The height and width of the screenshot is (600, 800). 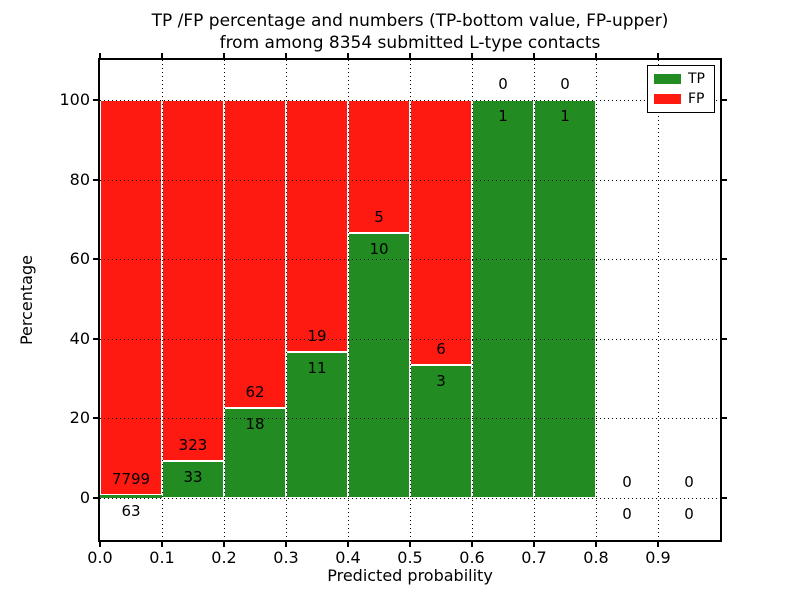 What do you see at coordinates (441, 381) in the screenshot?
I see `tp-count-label: 3` at bounding box center [441, 381].